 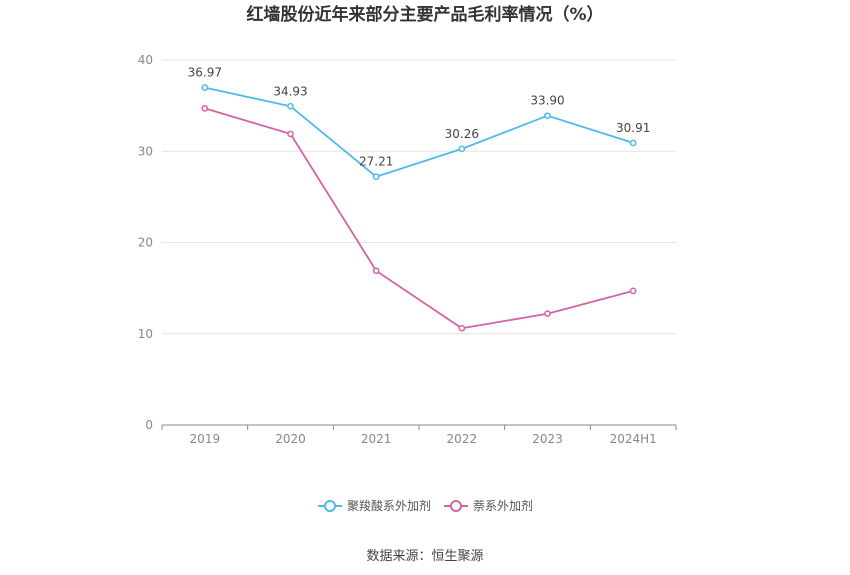 I want to click on x-tick-label: 2022, so click(x=462, y=439).